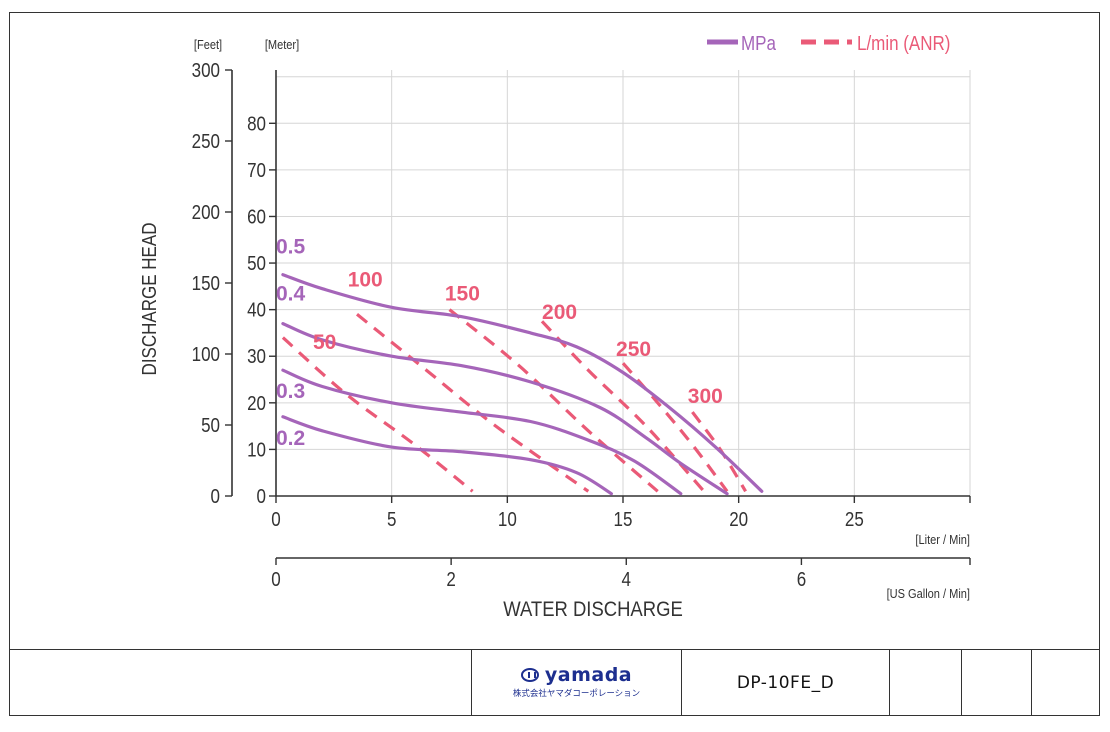 This screenshot has height=732, width=1110. I want to click on logo-subtitle: 株式会社ヤマダコーポレーション, so click(576, 694).